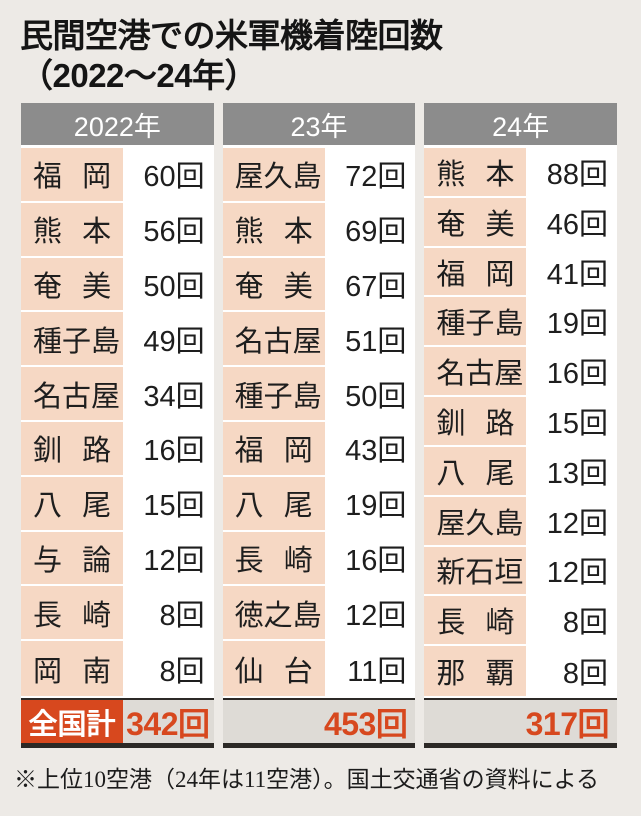  Describe the element at coordinates (567, 723) in the screenshot. I see `total-value: 317回` at that location.